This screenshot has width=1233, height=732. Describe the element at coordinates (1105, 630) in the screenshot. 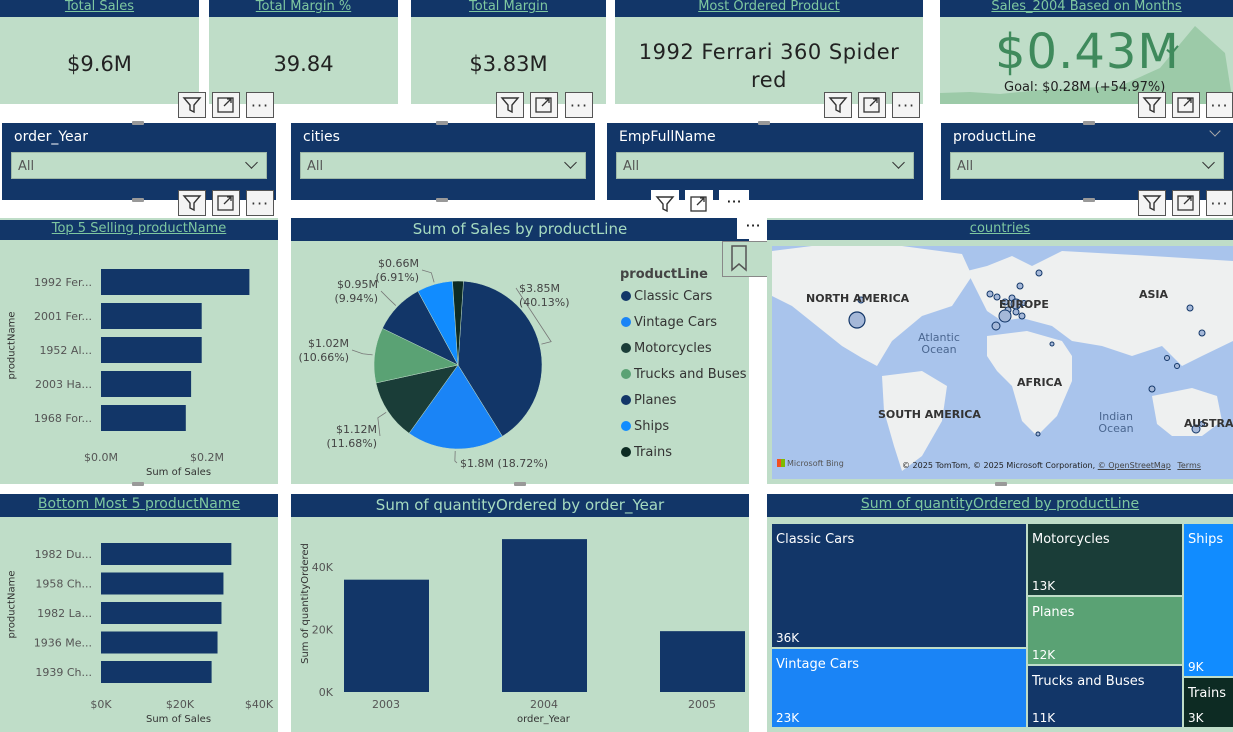

I see `treemap-cell: Planes 12K` at that location.